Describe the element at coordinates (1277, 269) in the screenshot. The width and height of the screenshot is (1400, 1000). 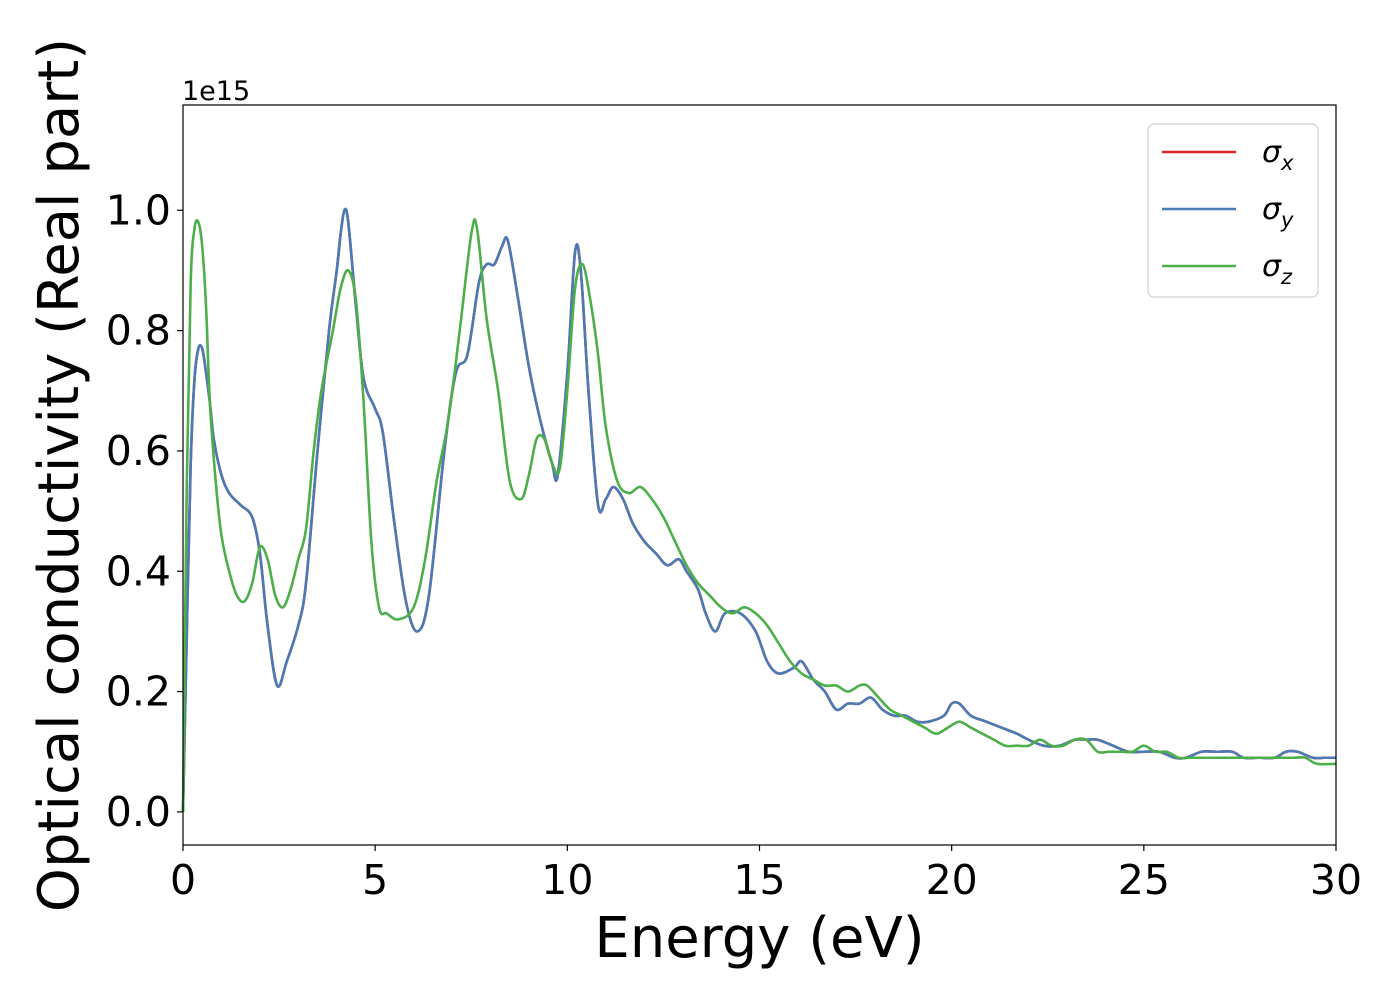
I see `legend-label-z: σz` at that location.